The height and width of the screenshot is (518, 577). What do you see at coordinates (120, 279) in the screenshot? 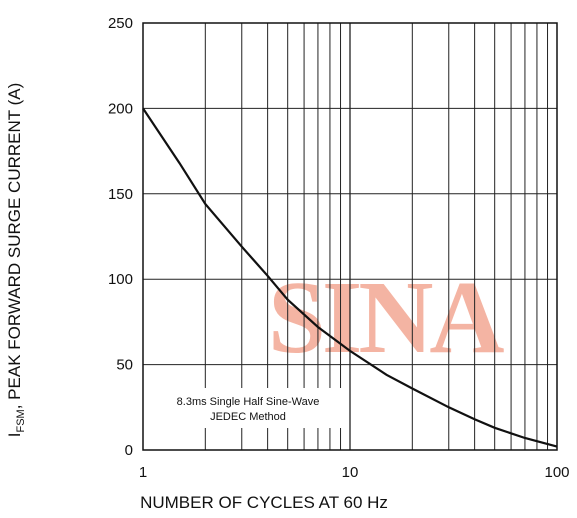
I see `y-tick-label: 100` at bounding box center [120, 279].